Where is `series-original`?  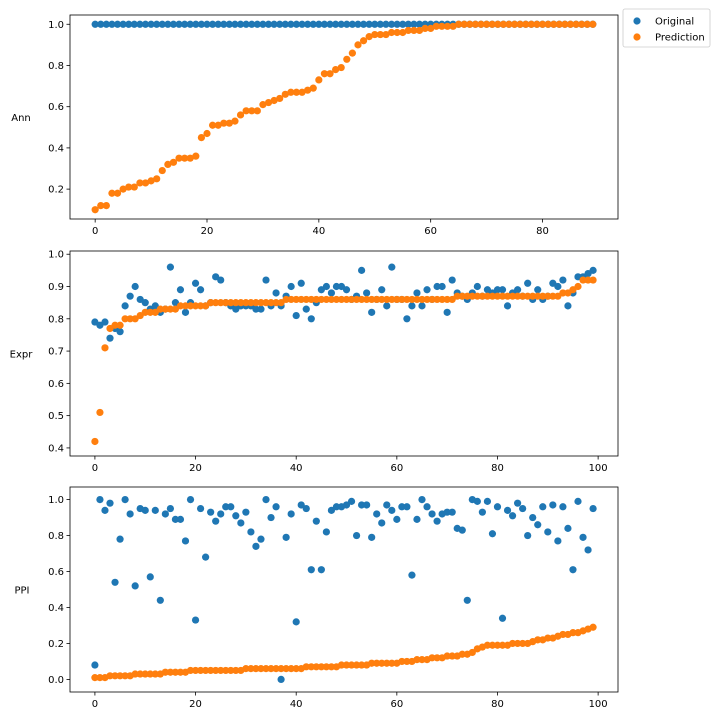
series-original is located at coordinates (344, 302).